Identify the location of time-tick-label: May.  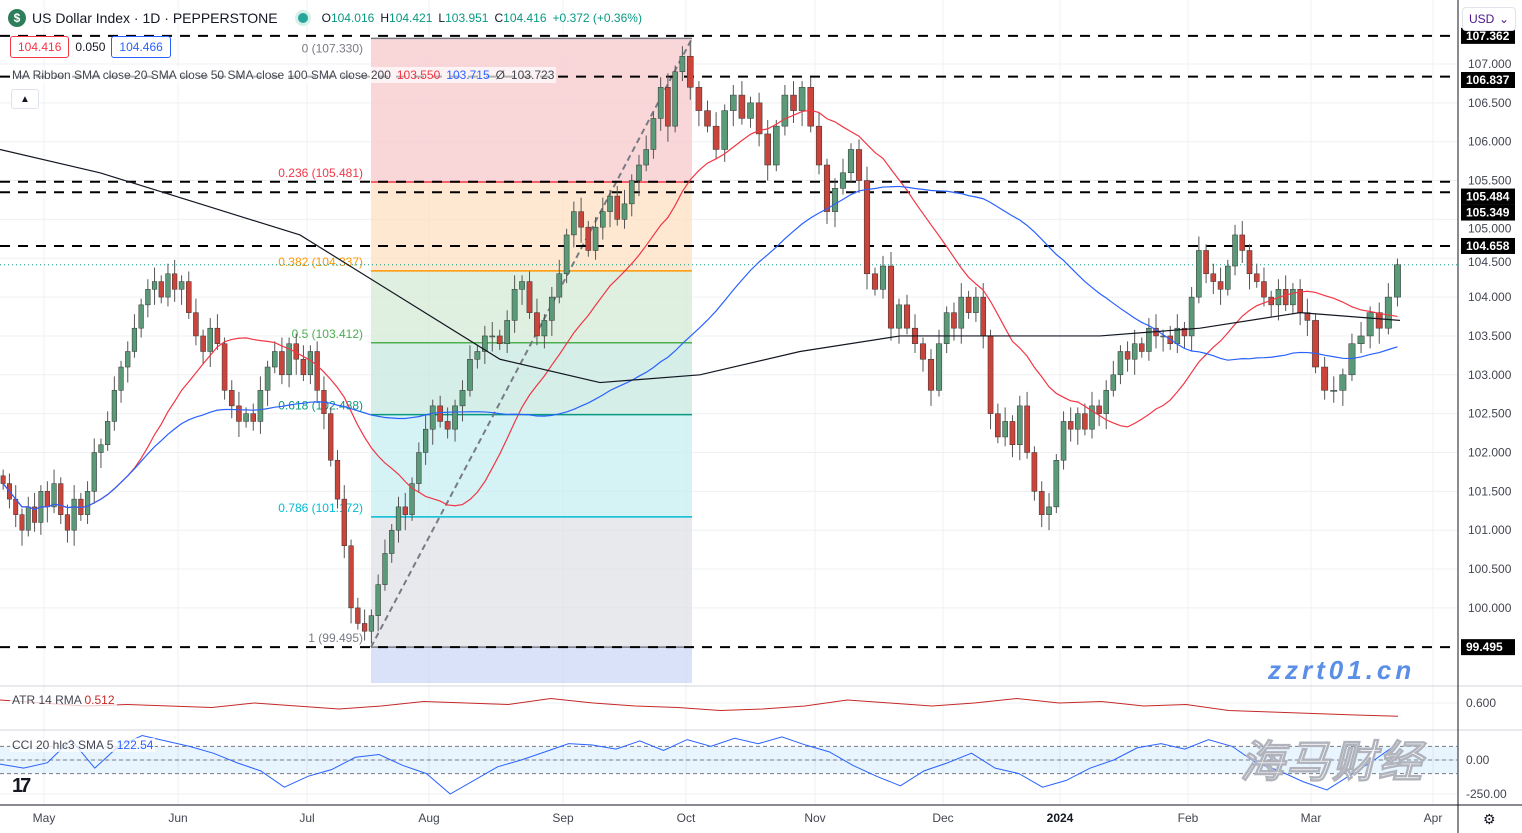
(44, 818).